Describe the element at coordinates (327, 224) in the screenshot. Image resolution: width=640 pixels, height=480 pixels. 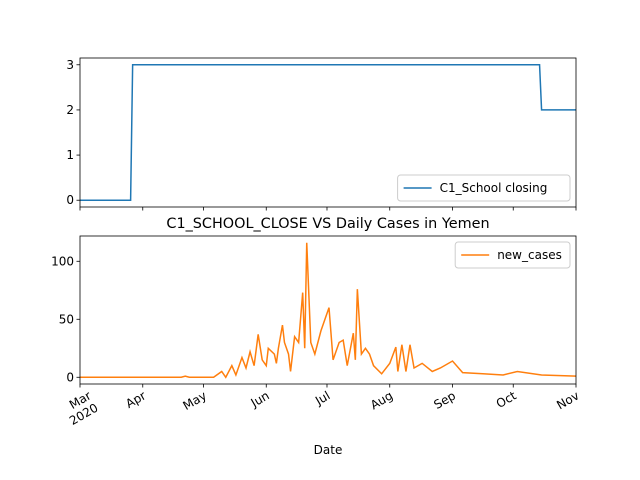
I see `chart-title: C1_SCHOOL_CLOSE VS Daily Cases in Yemen` at that location.